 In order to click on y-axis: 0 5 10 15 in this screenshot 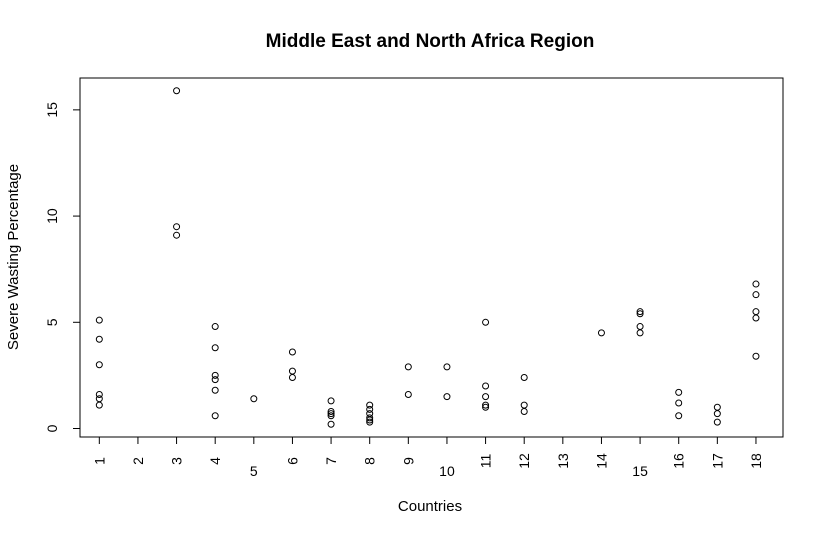, I will do `click(62, 267)`.